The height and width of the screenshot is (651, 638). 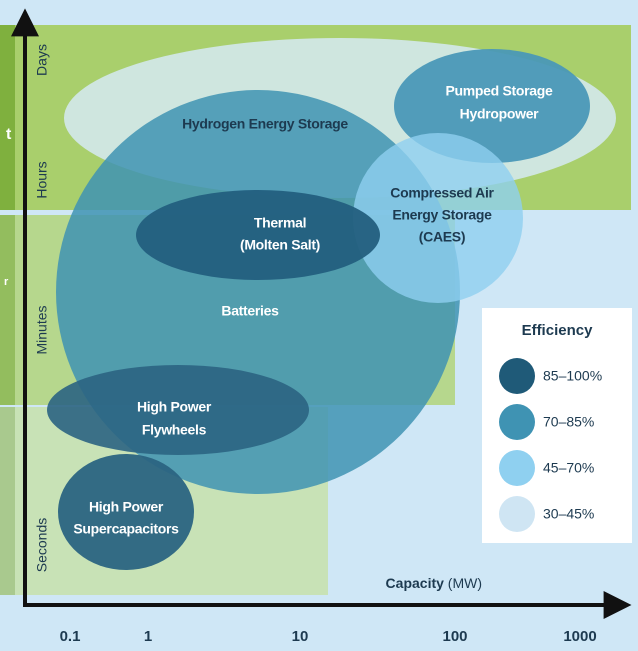 I want to click on x-axis-unit: (MW), so click(x=465, y=583).